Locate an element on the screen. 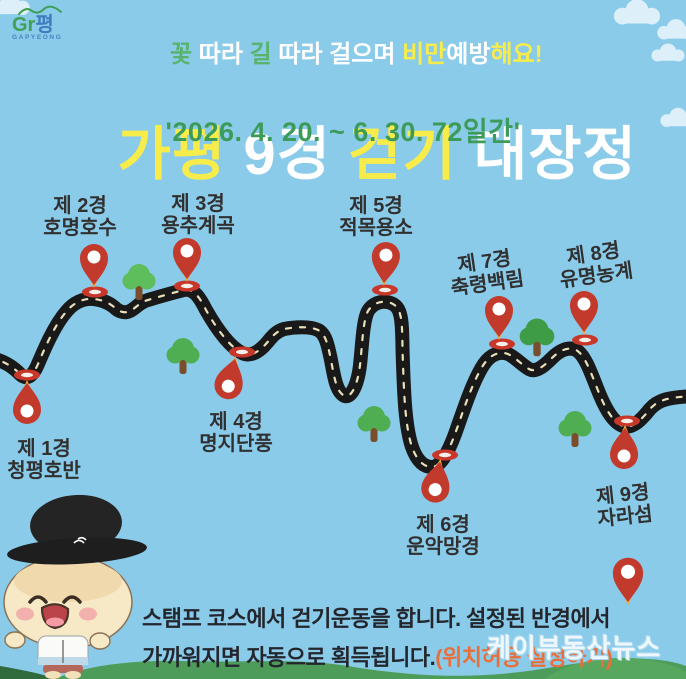 This screenshot has width=686, height=679. pin-4-icon is located at coordinates (233, 374).